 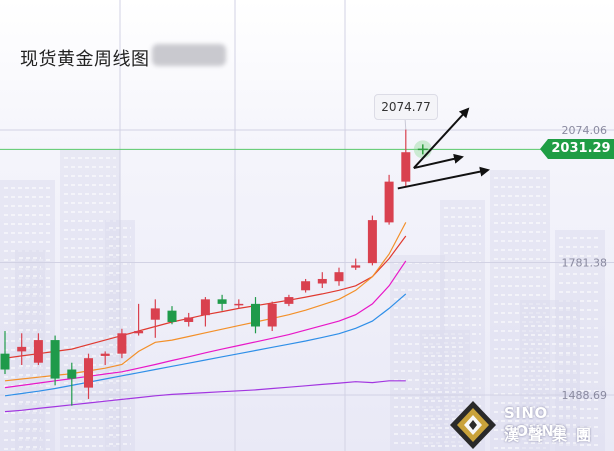 What do you see at coordinates (536, 422) in the screenshot?
I see `logo-english-text: SINO SOUND` at bounding box center [536, 422].